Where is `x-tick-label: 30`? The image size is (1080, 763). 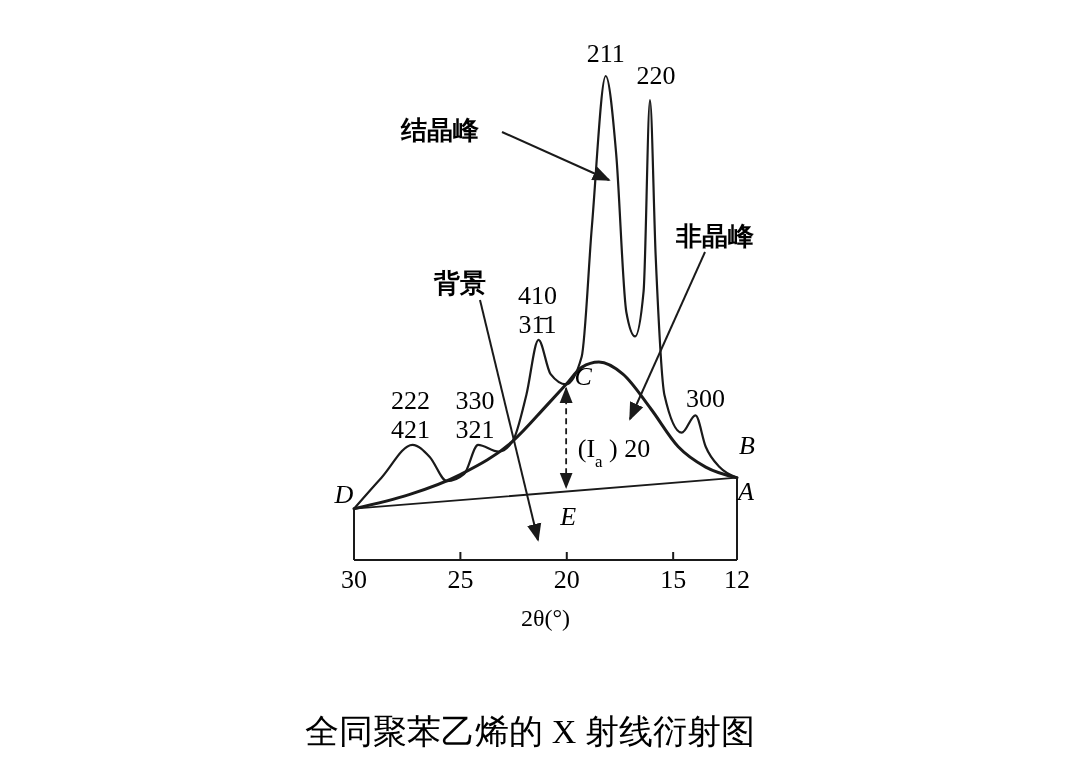 x-tick-label: 30 is located at coordinates (354, 579).